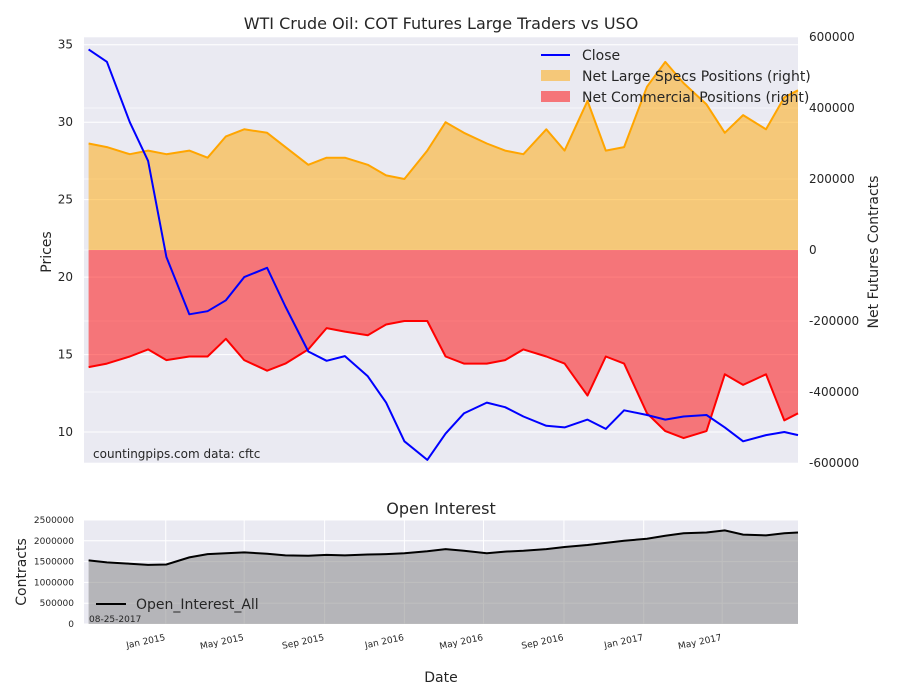  I want to click on date-tick-label: Sep 2015, so click(303, 642).